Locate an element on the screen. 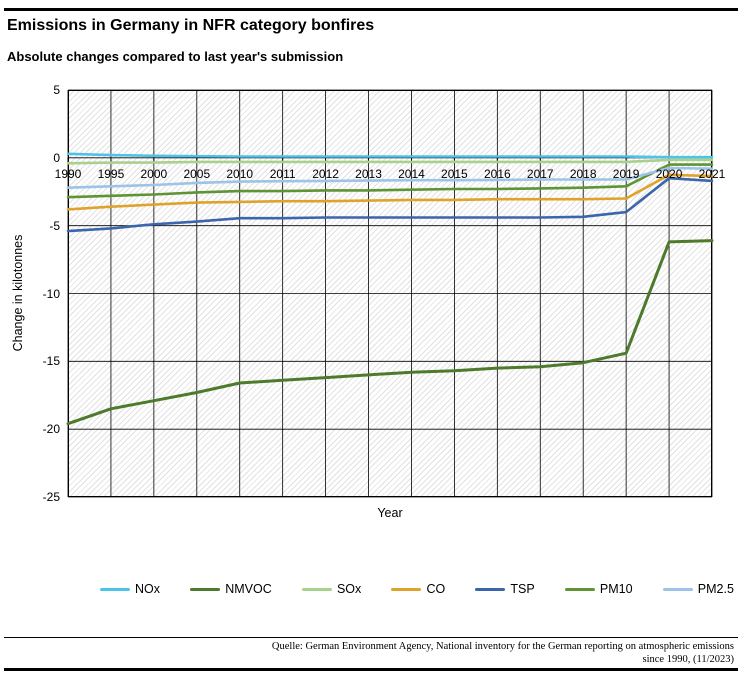 The width and height of the screenshot is (742, 673). x-tick-label: 2014 is located at coordinates (411, 173).